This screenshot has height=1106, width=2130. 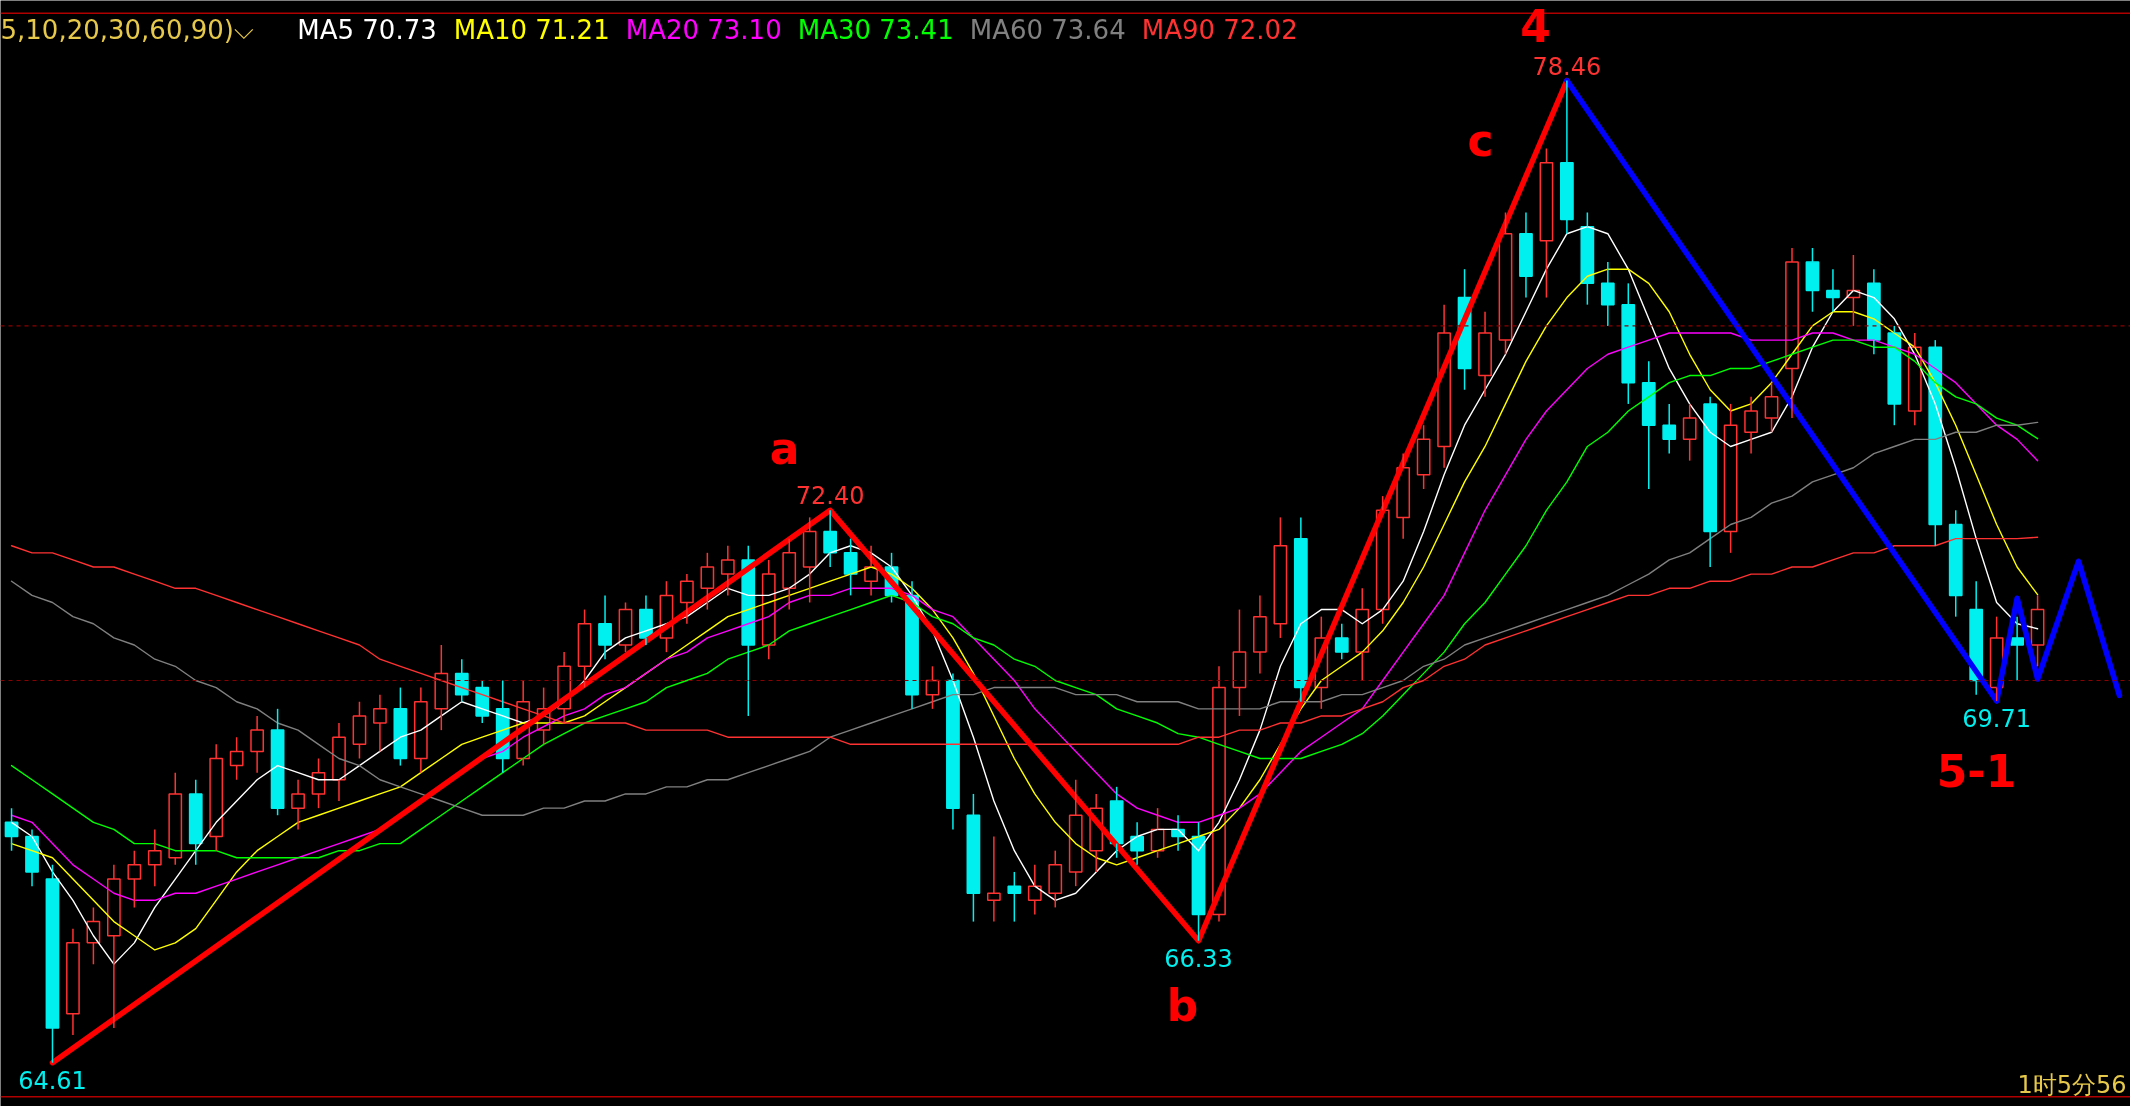 What do you see at coordinates (1182, 1005) in the screenshot?
I see `annotation: b` at bounding box center [1182, 1005].